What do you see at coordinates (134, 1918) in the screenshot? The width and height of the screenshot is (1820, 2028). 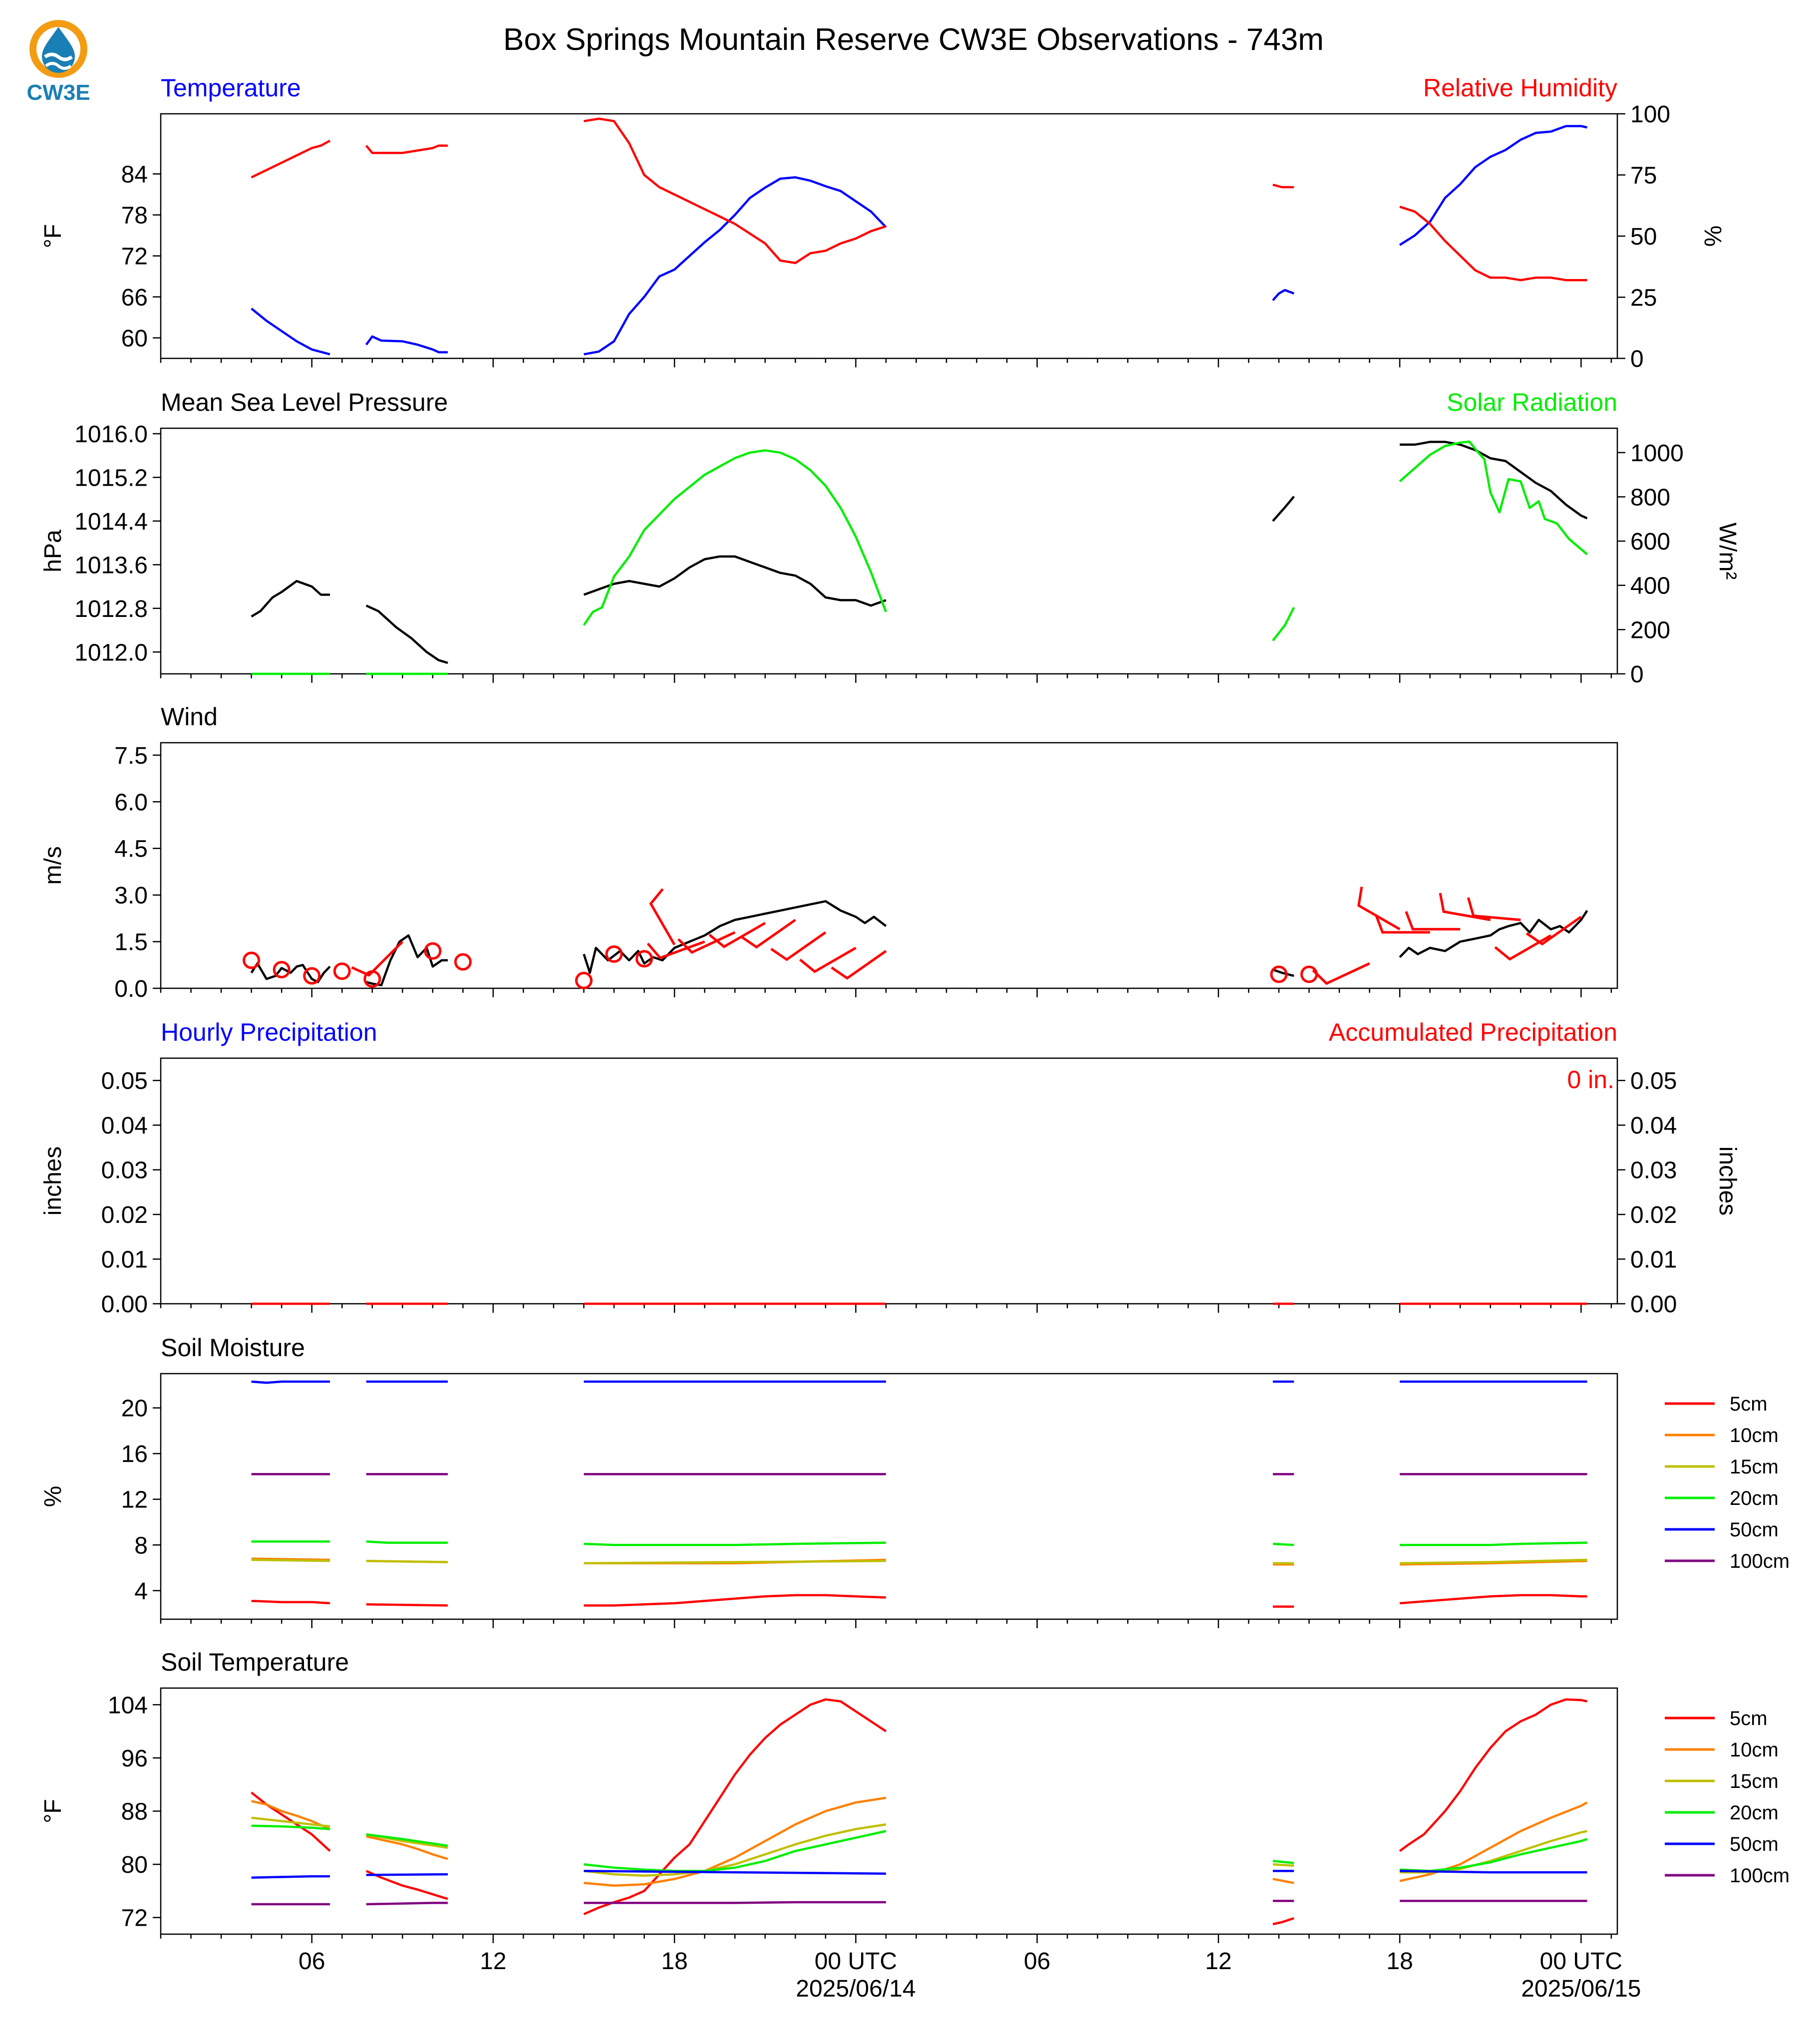 I see `y-tick-label: 72` at bounding box center [134, 1918].